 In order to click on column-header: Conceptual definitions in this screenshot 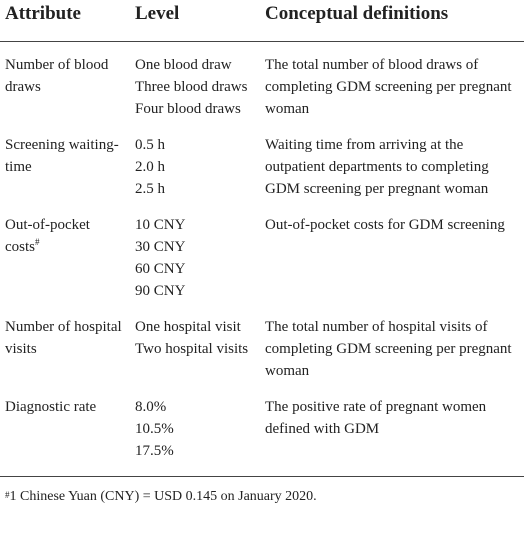, I will do `click(392, 21)`.